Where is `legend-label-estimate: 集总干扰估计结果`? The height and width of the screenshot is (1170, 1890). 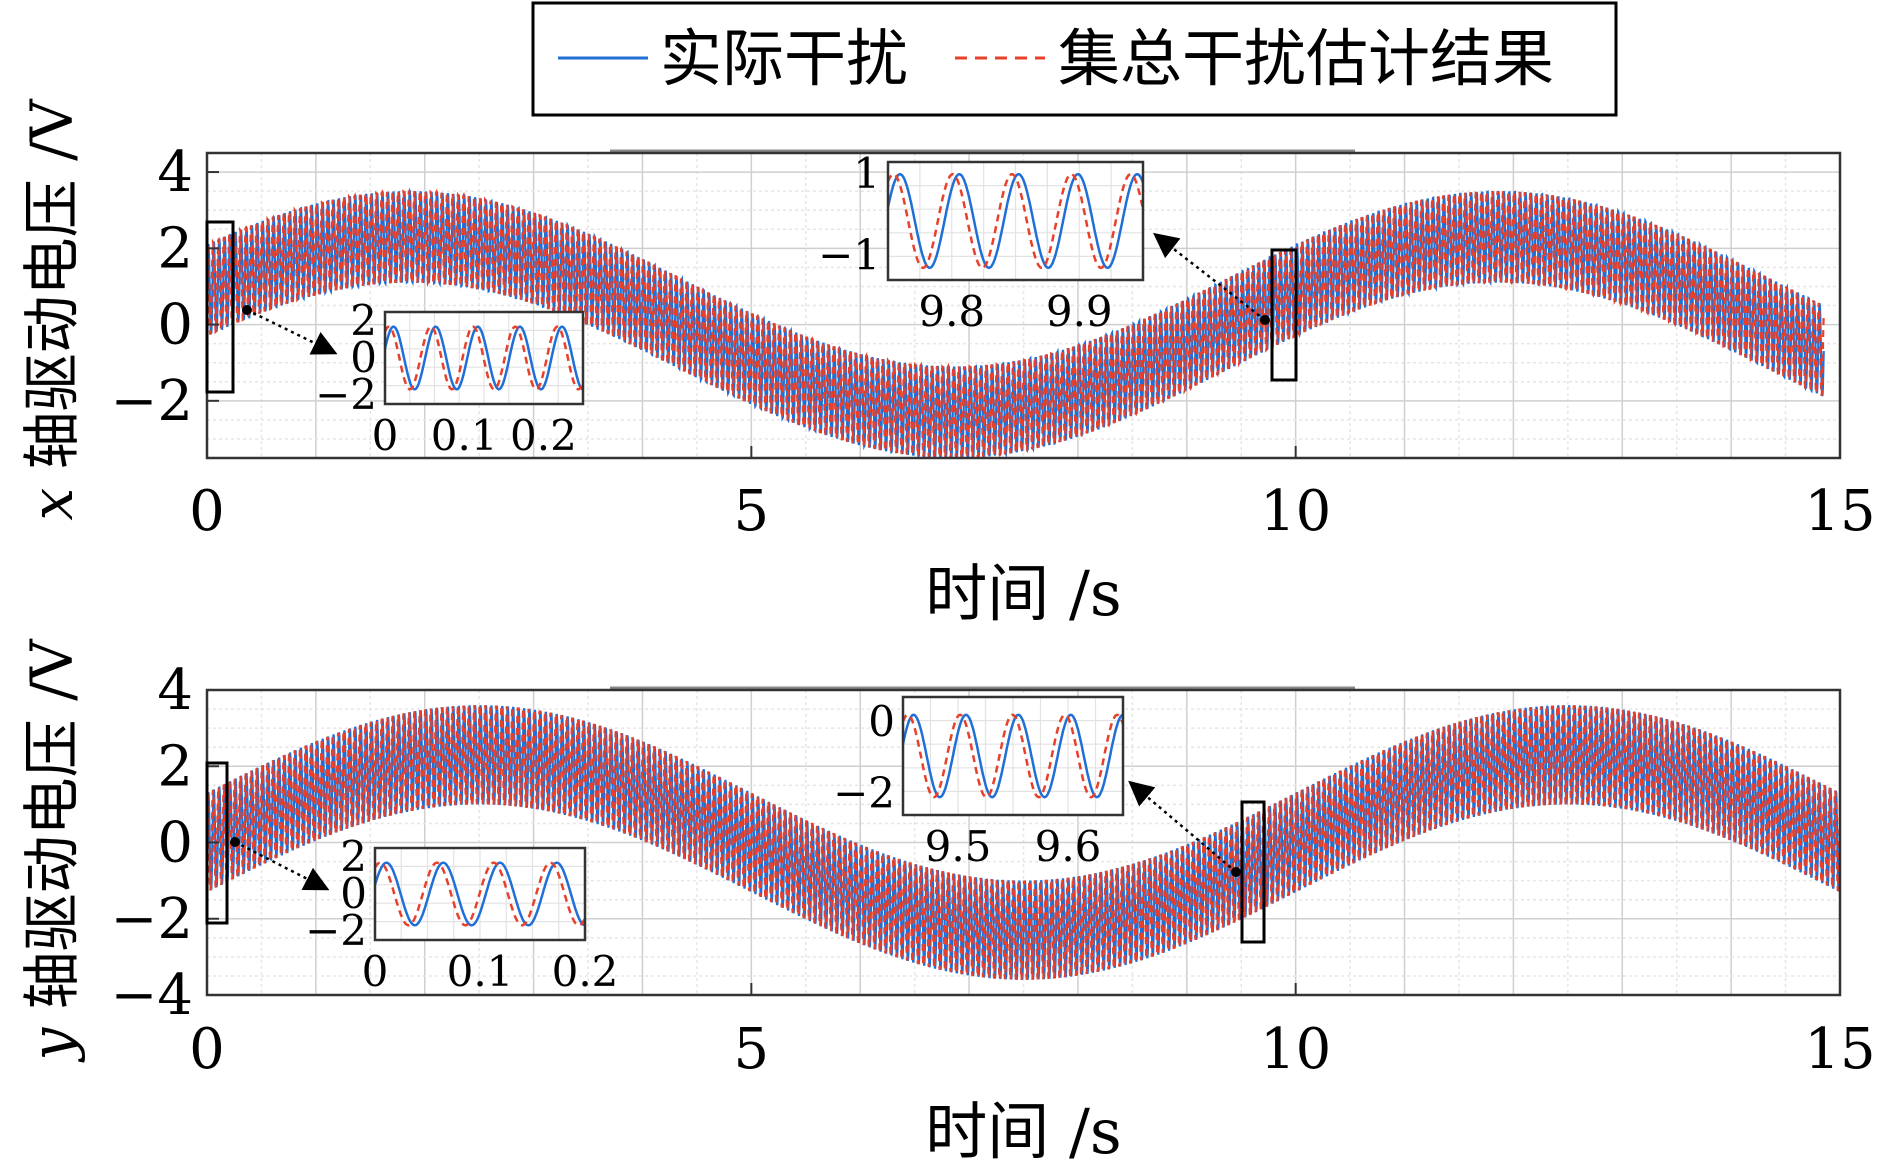 legend-label-estimate: 集总干扰估计结果 is located at coordinates (1306, 58).